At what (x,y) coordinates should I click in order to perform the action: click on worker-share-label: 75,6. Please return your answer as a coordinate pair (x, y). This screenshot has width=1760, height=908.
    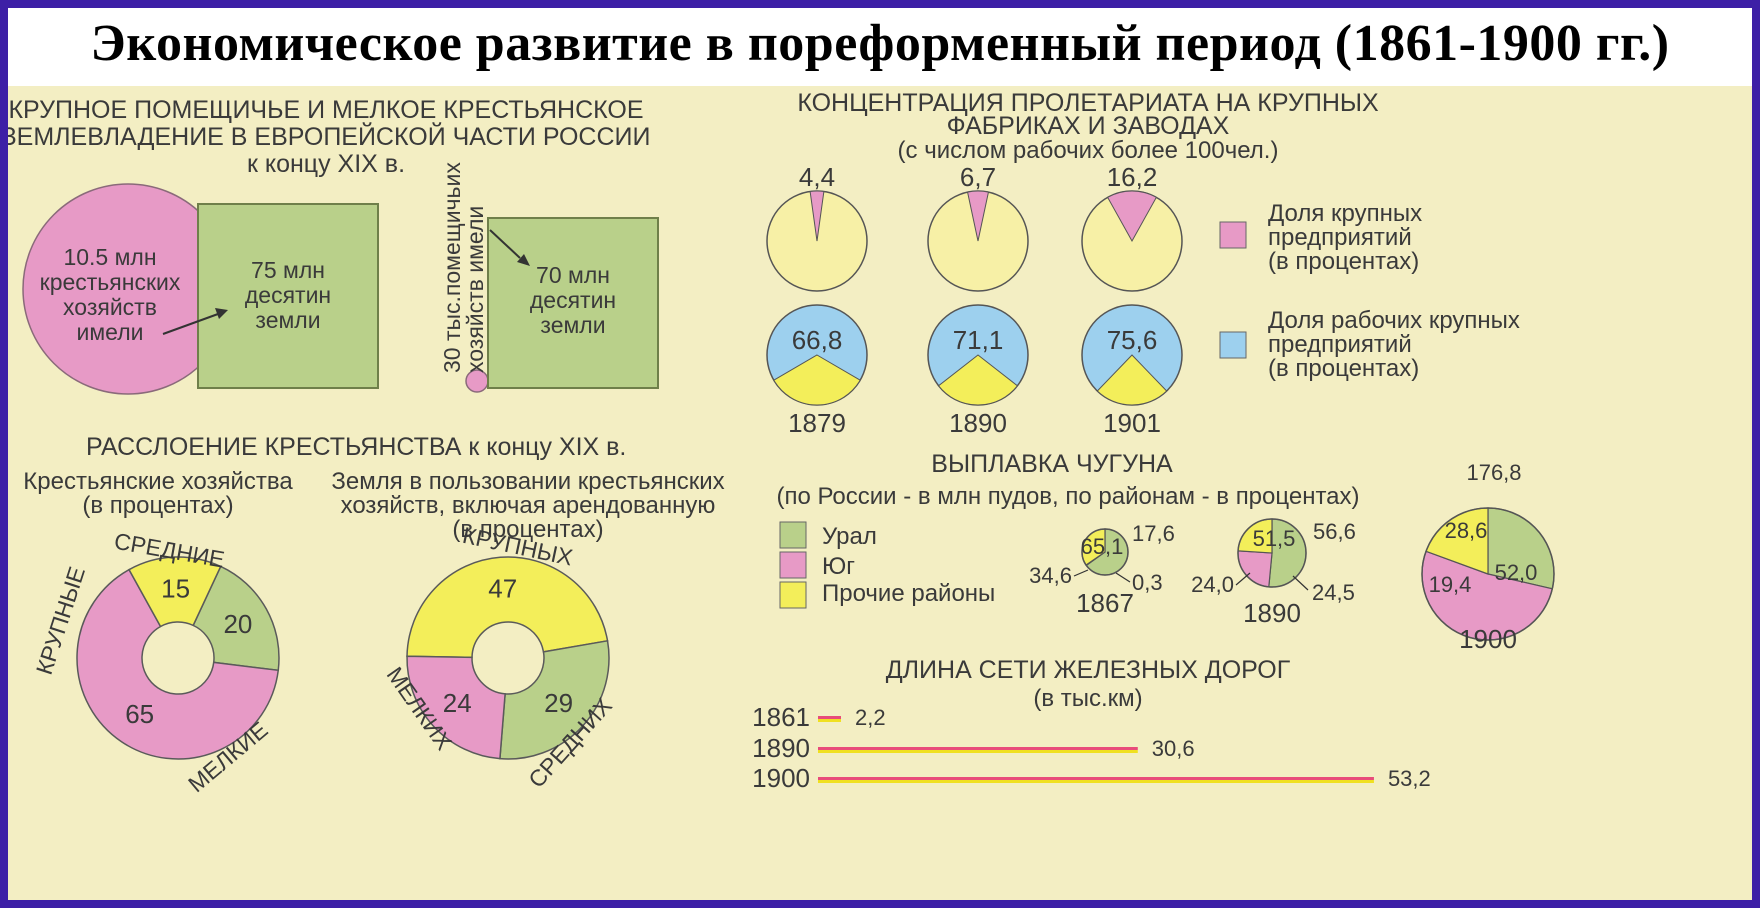
    Looking at the image, I should click on (1132, 340).